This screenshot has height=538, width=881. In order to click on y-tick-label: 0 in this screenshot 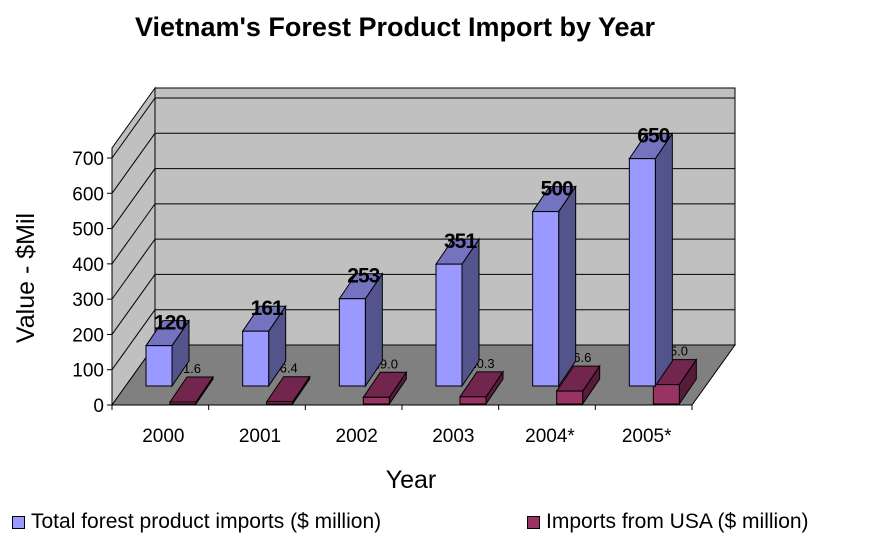, I will do `click(98, 406)`.